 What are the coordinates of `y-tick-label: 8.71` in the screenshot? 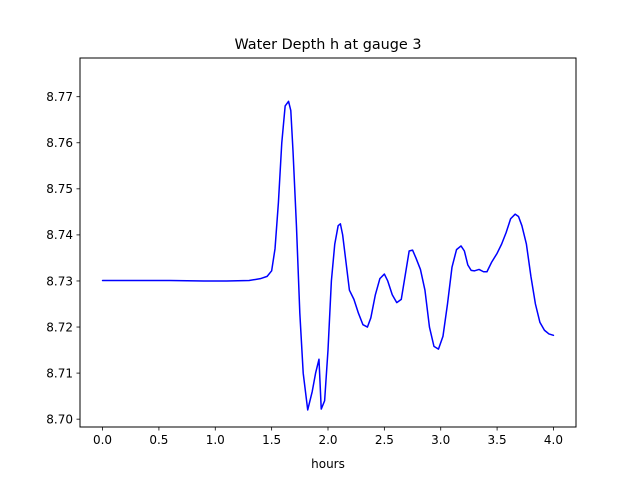 It's located at (59, 373).